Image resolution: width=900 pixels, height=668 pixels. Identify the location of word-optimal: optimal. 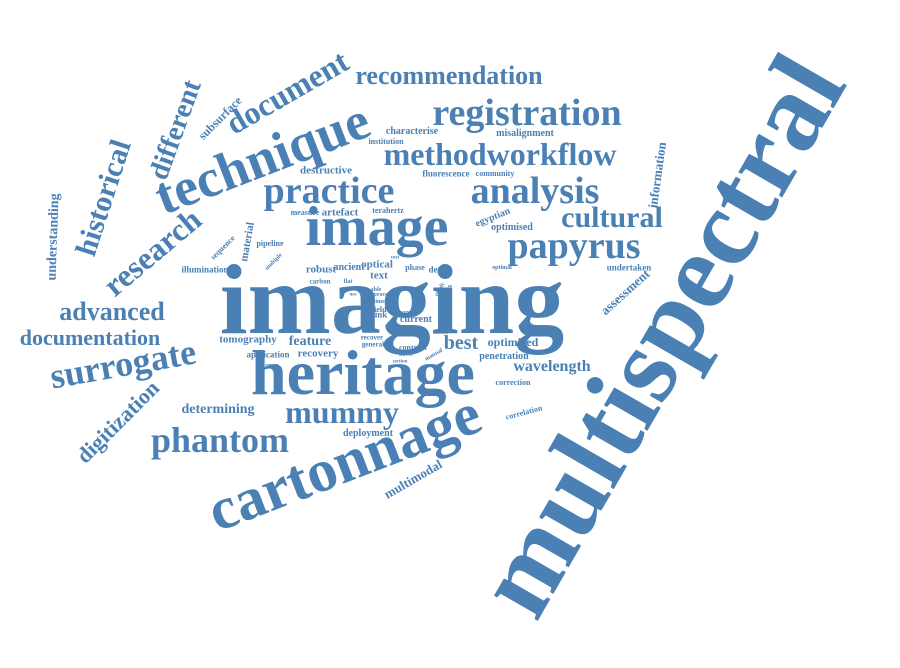
(502, 268).